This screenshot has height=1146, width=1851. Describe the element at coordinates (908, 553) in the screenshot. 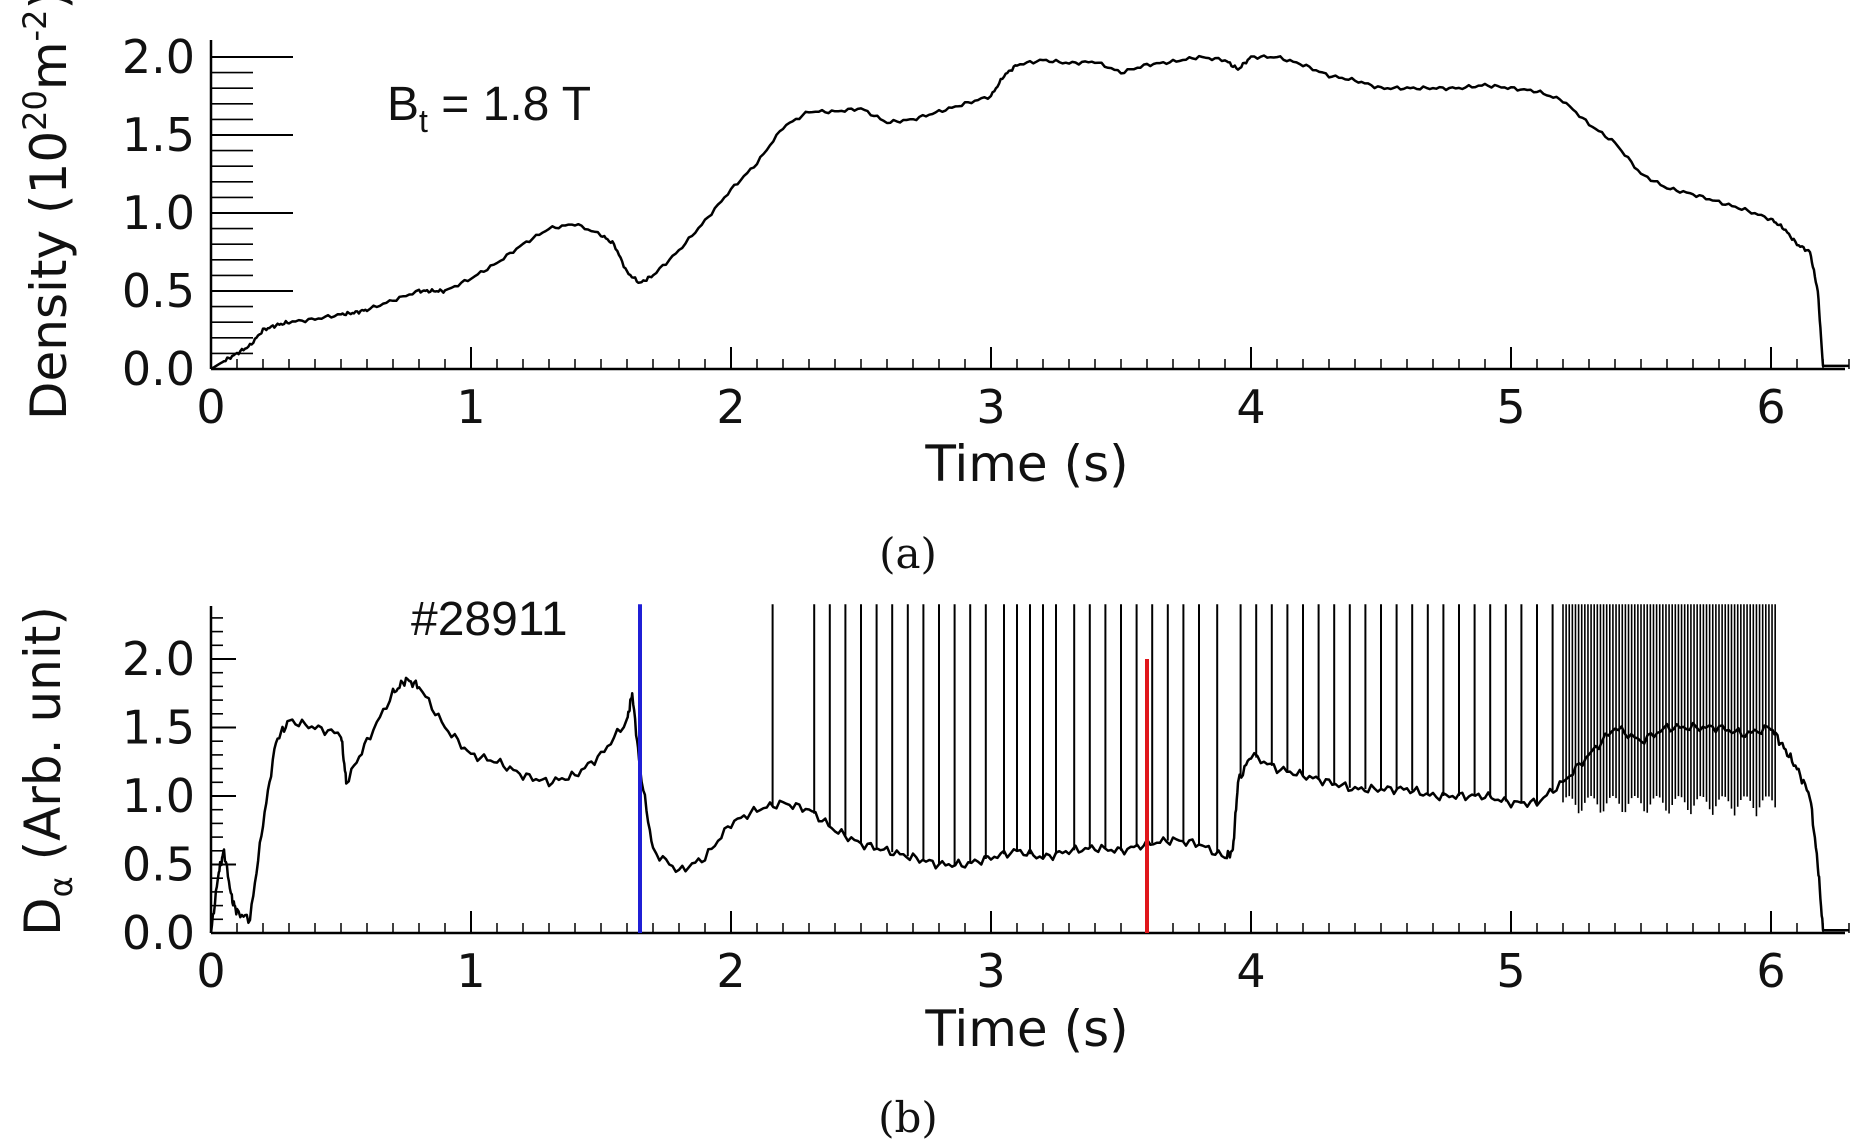

I see `panel-a-caption: (a)` at that location.